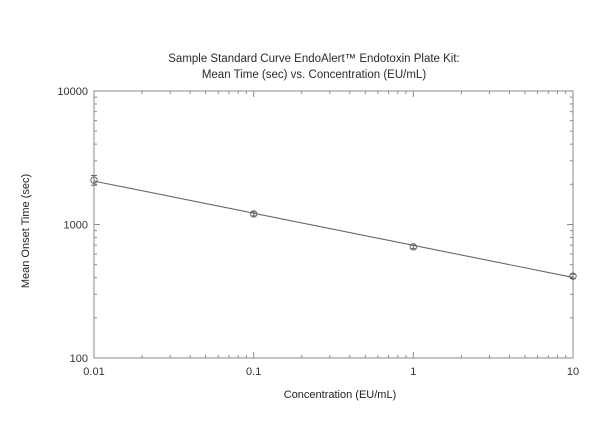  I want to click on y-axis-label: Mean Onset Time (sec), so click(26, 231).